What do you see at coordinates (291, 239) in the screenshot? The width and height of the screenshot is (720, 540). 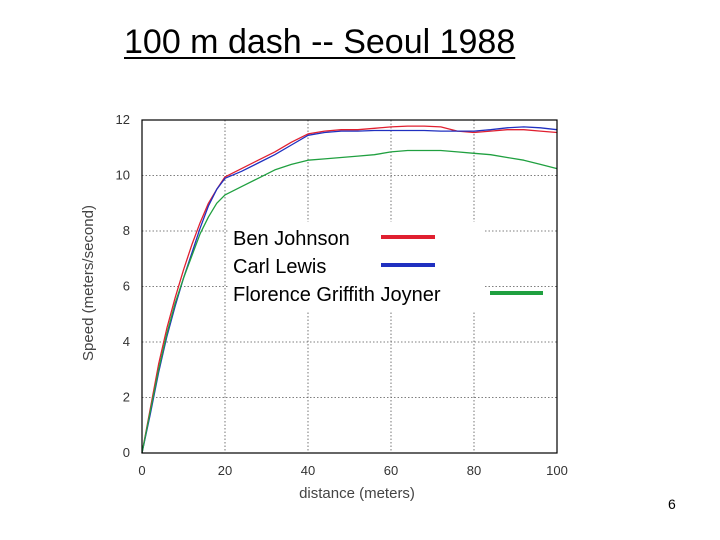 I see `legend-label-ben-johnson: Ben Johnson` at bounding box center [291, 239].